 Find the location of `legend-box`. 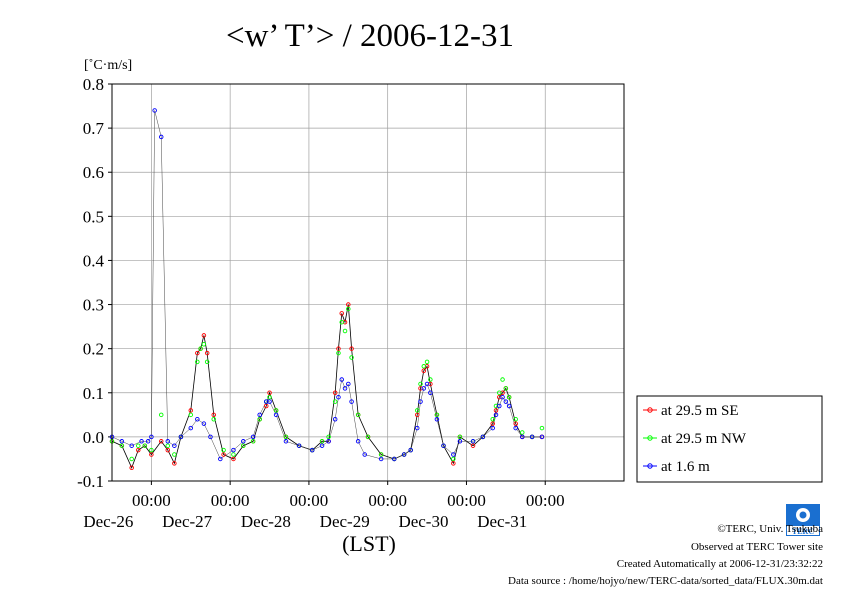

legend-box is located at coordinates (729, 439).